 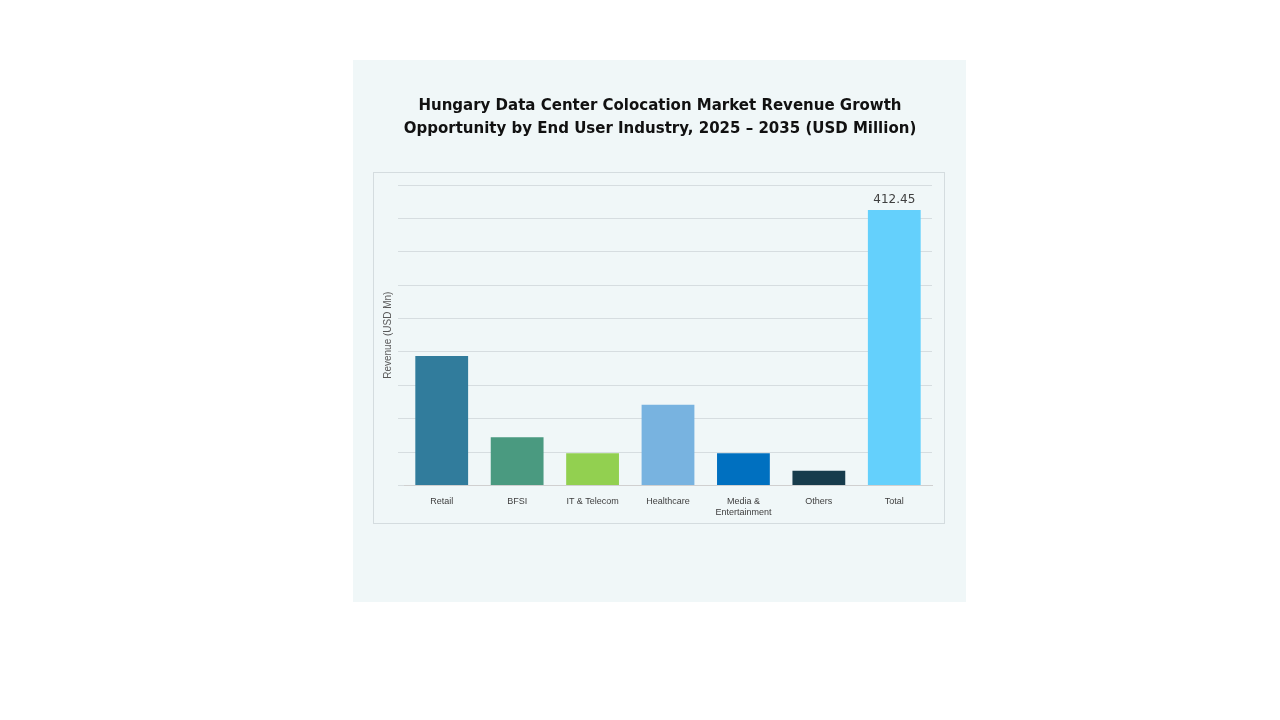 I want to click on x-tick-label: BFSI, so click(x=517, y=501).